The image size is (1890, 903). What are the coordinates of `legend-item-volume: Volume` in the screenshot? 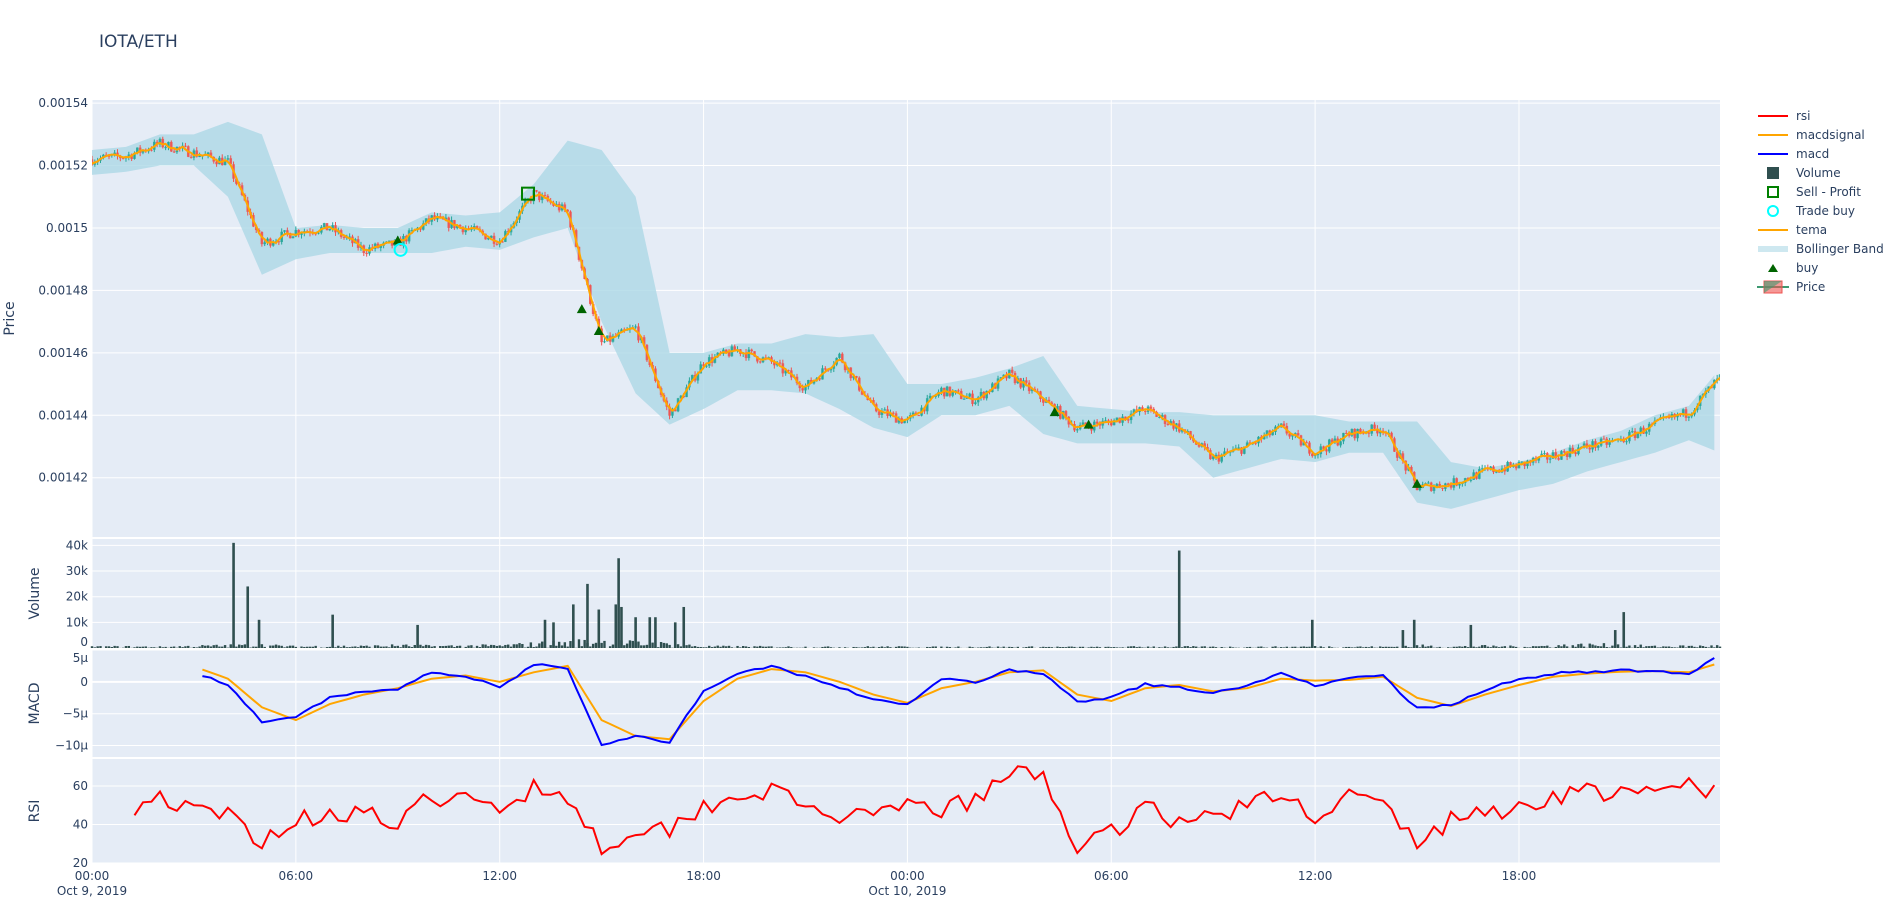 It's located at (1820, 172).